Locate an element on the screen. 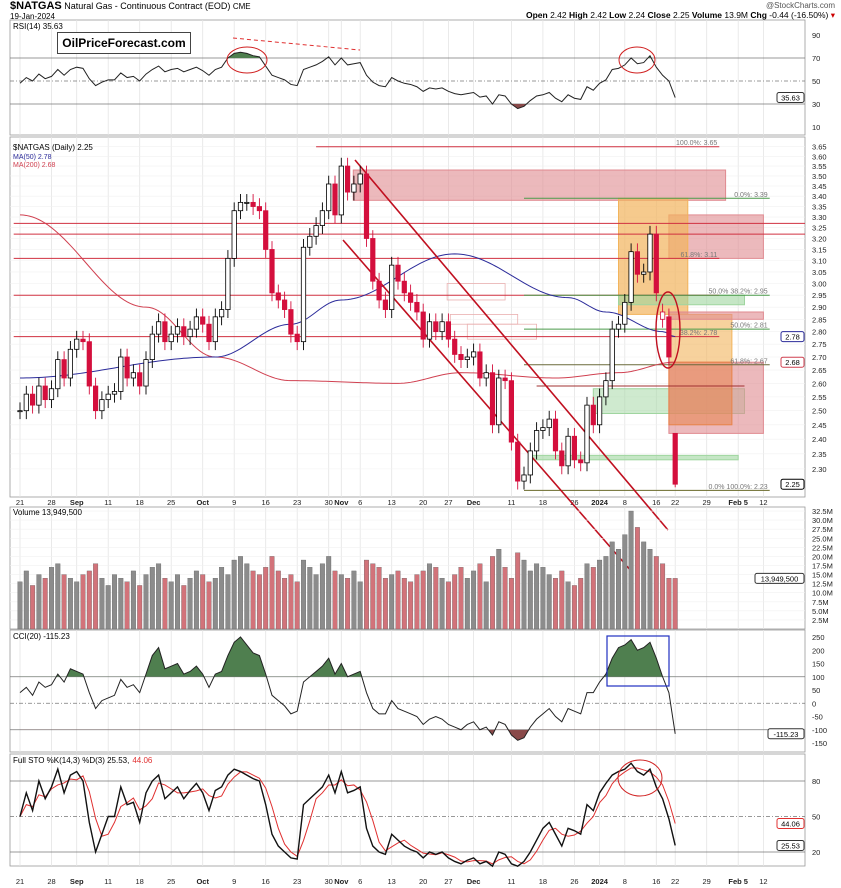 The image size is (841, 888). volume-last-value: 13,949,500 is located at coordinates (780, 578).